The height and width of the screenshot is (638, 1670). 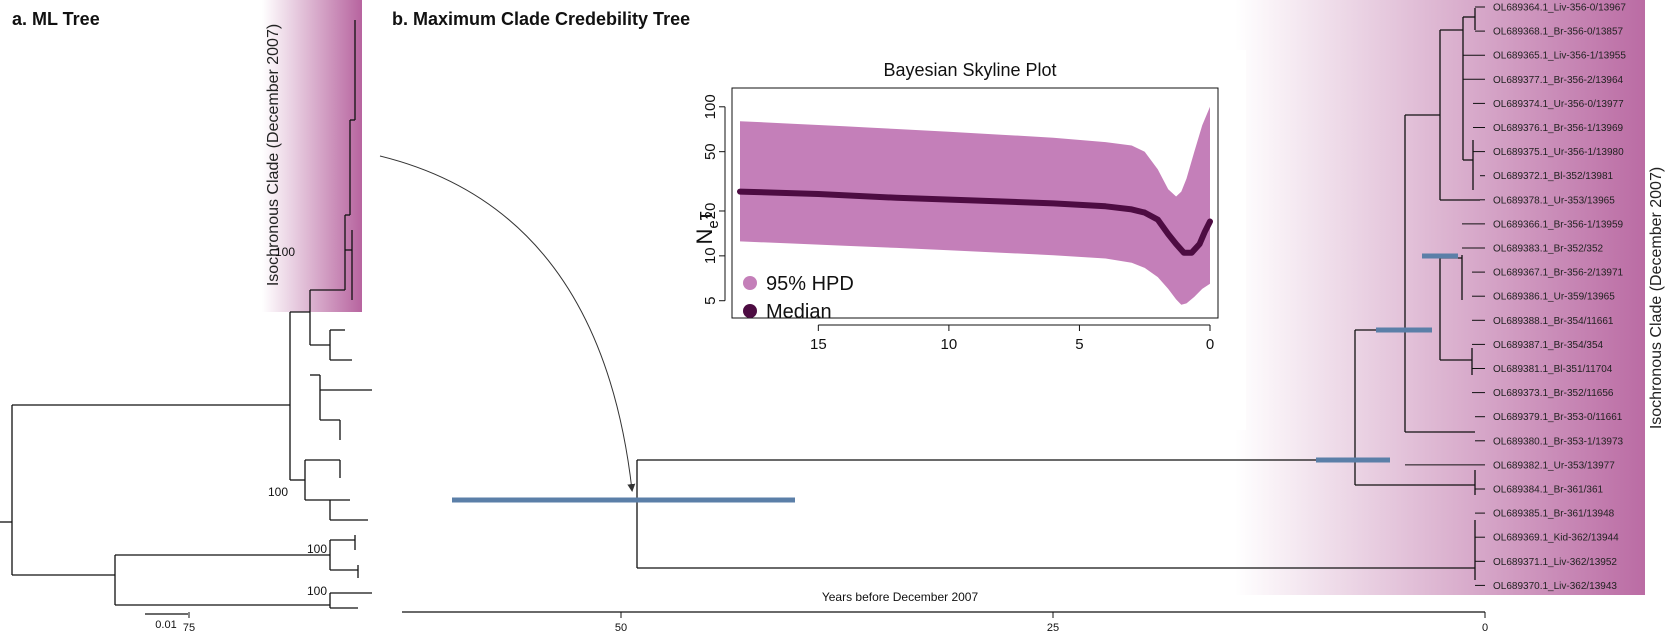 What do you see at coordinates (1558, 224) in the screenshot?
I see `taxon-label: OL689366.1_Br-356-1/13959` at bounding box center [1558, 224].